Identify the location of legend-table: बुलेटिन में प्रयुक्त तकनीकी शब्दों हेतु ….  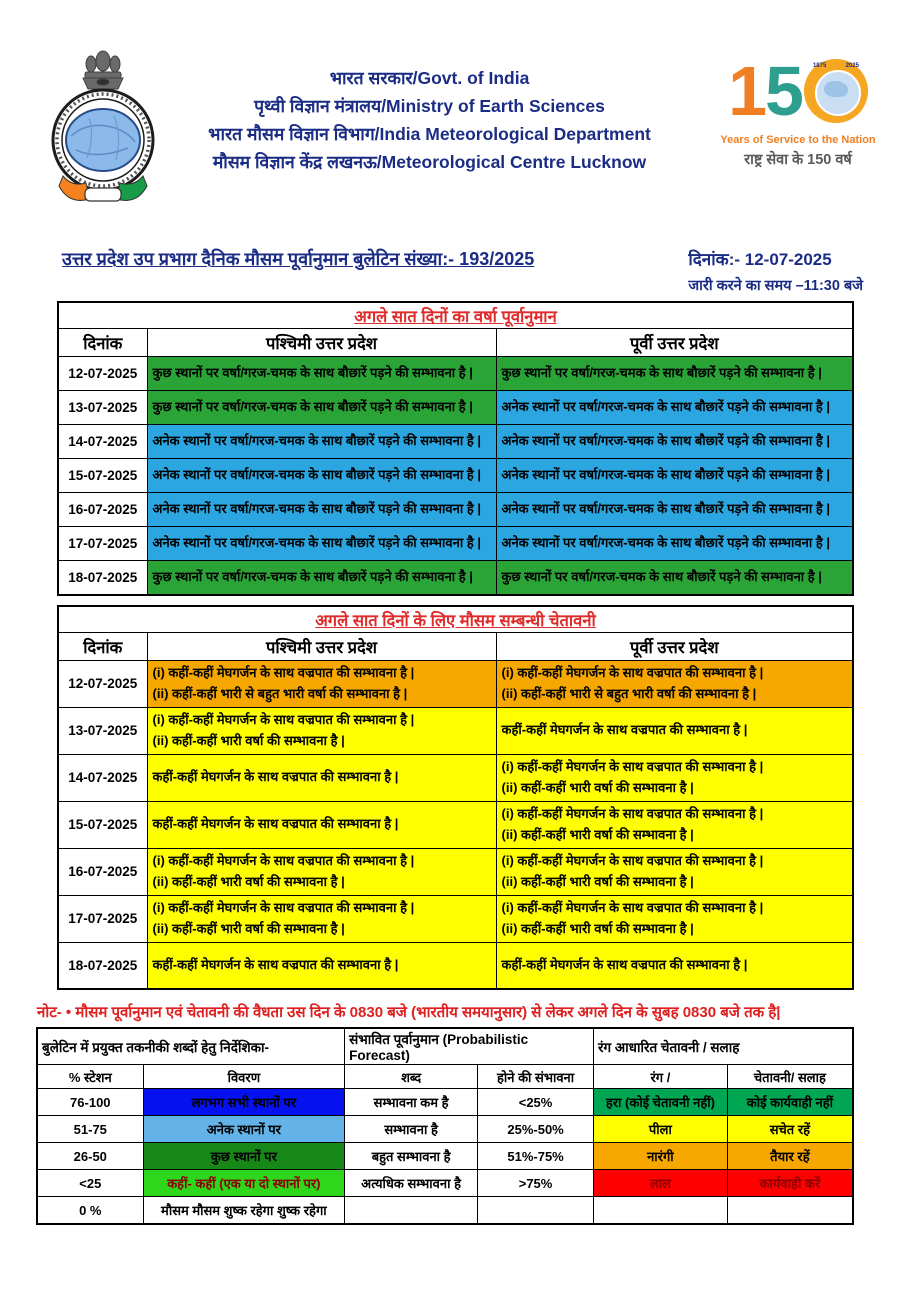
(445, 1126).